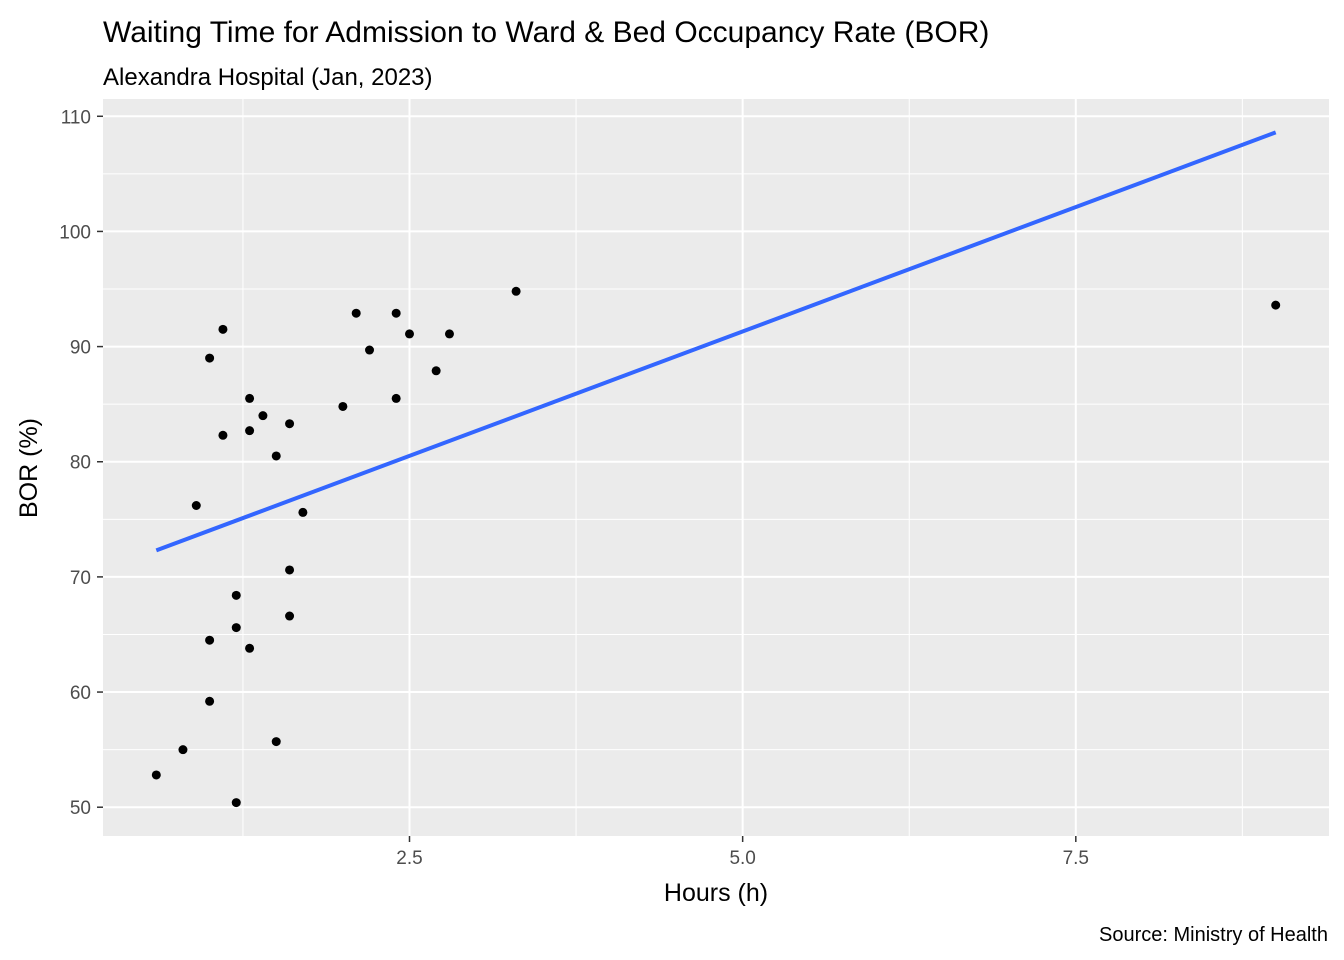  I want to click on y-tick-label: 70, so click(80, 578).